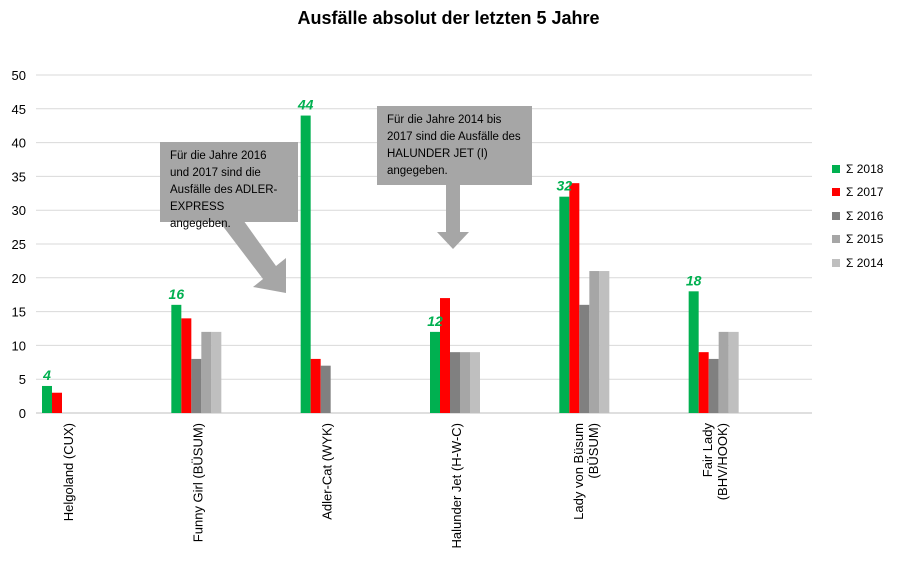 This screenshot has width=897, height=572. I want to click on x-tick-label: Halunder Jet (H-W-C), so click(456, 485).